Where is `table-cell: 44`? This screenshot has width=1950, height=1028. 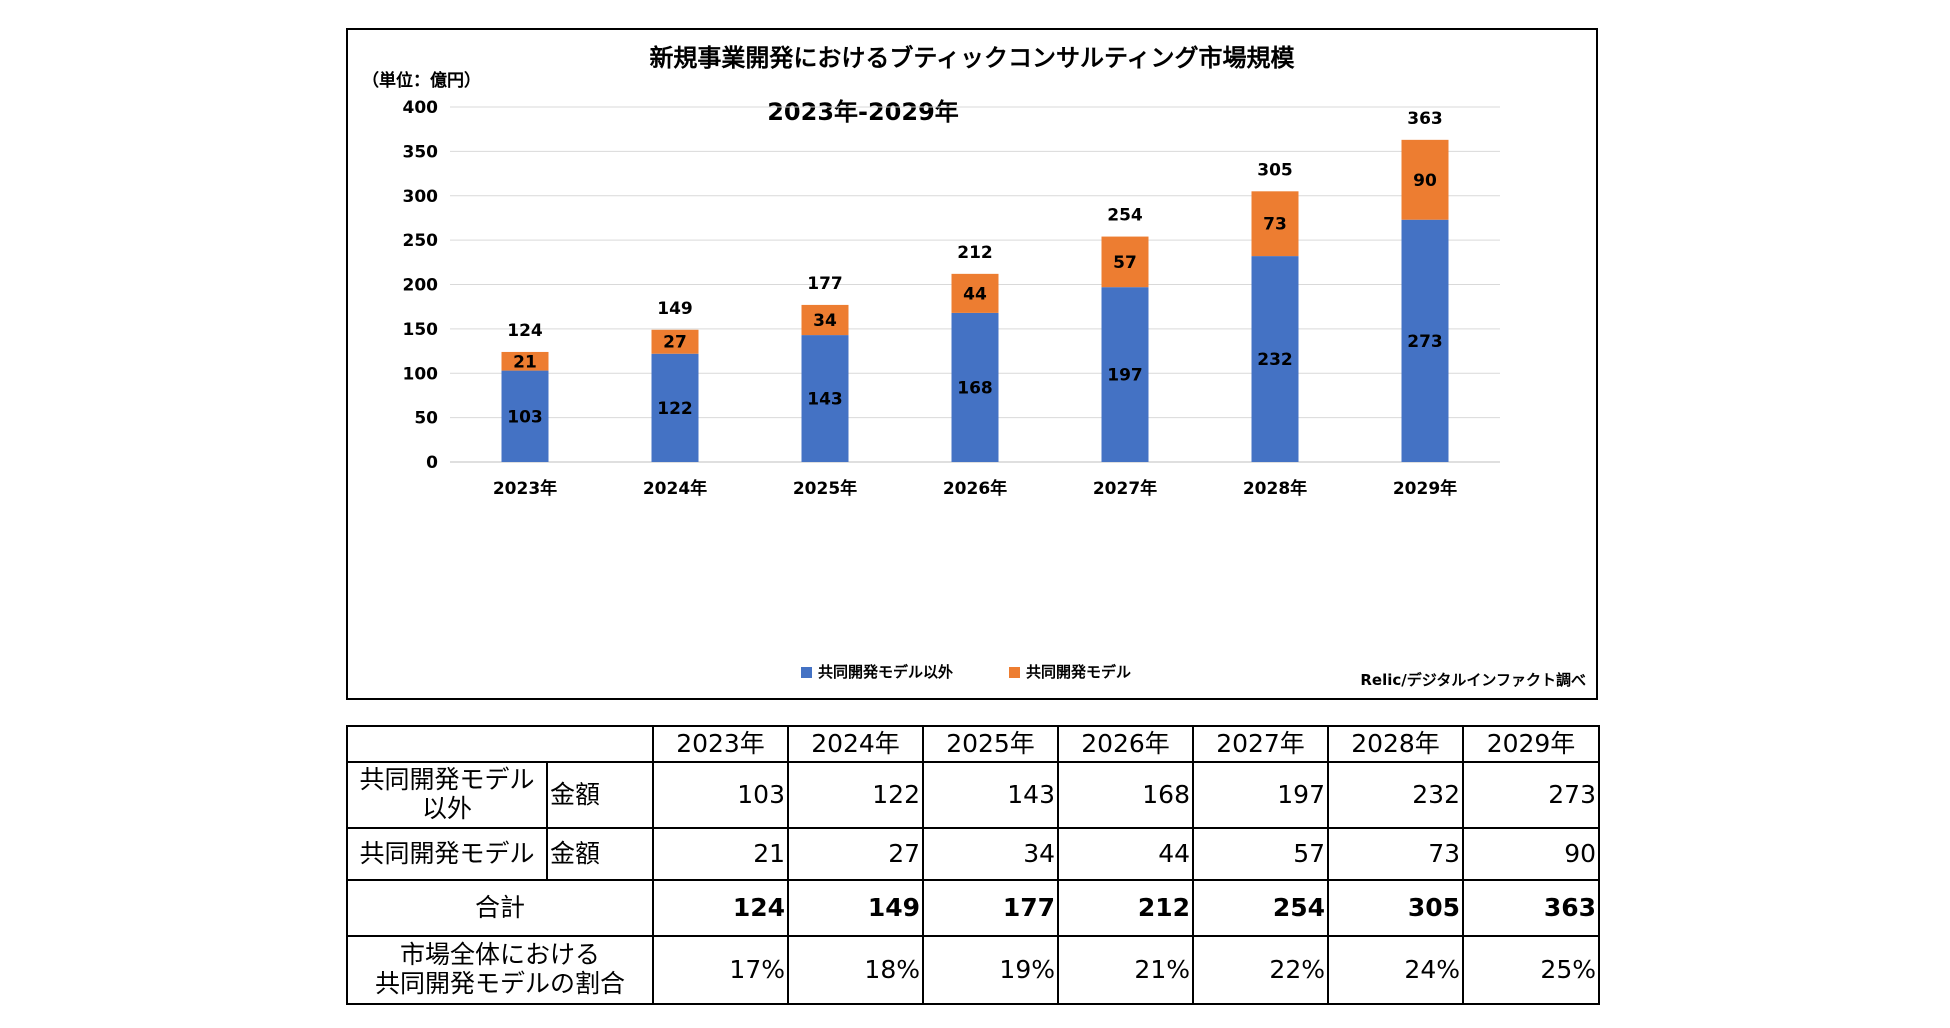
table-cell: 44 is located at coordinates (1125, 854).